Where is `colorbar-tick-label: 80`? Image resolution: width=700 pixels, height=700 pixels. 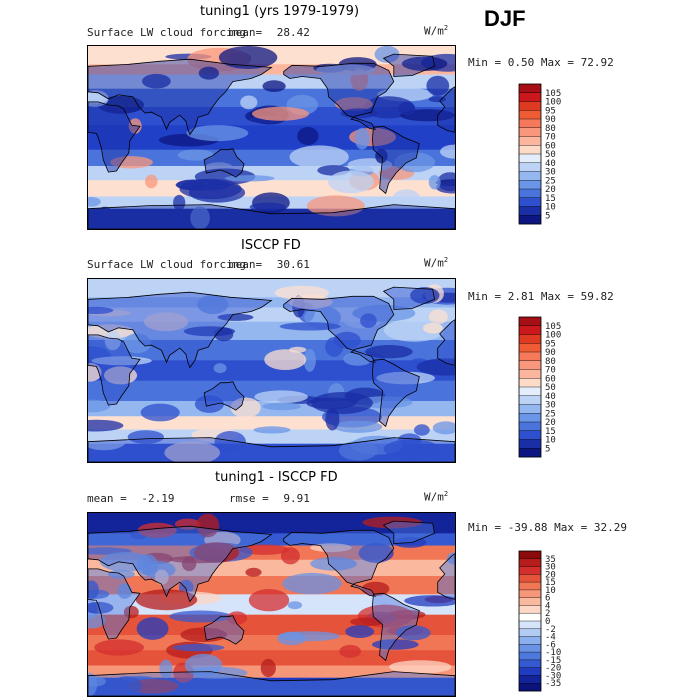 colorbar-tick-label: 80 is located at coordinates (550, 129).